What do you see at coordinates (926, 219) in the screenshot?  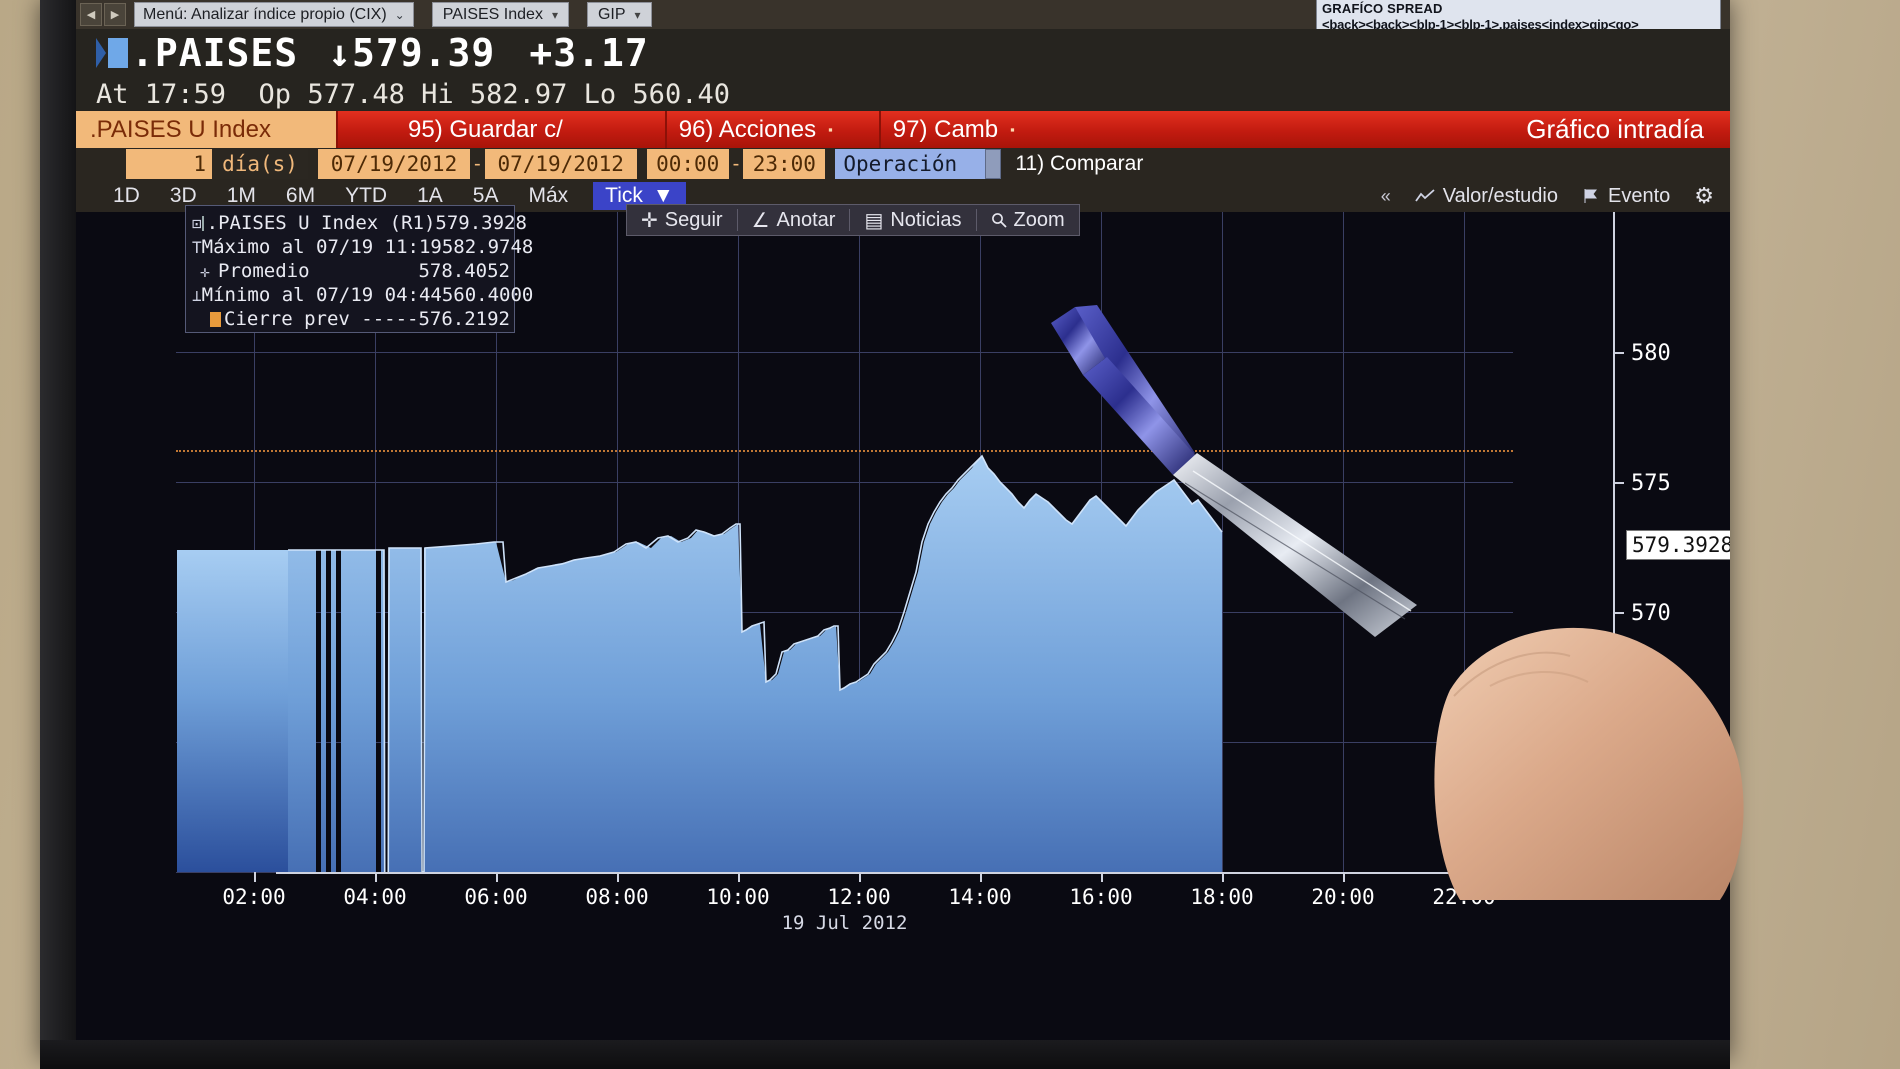 I see `tool-noticias-label: Noticias` at bounding box center [926, 219].